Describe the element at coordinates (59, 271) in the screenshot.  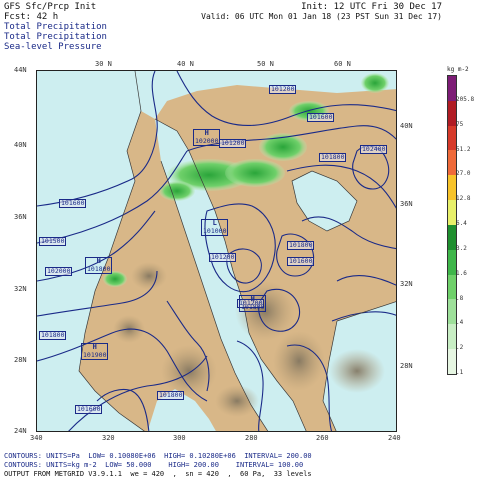
I see `isobar-label: 102000` at that location.